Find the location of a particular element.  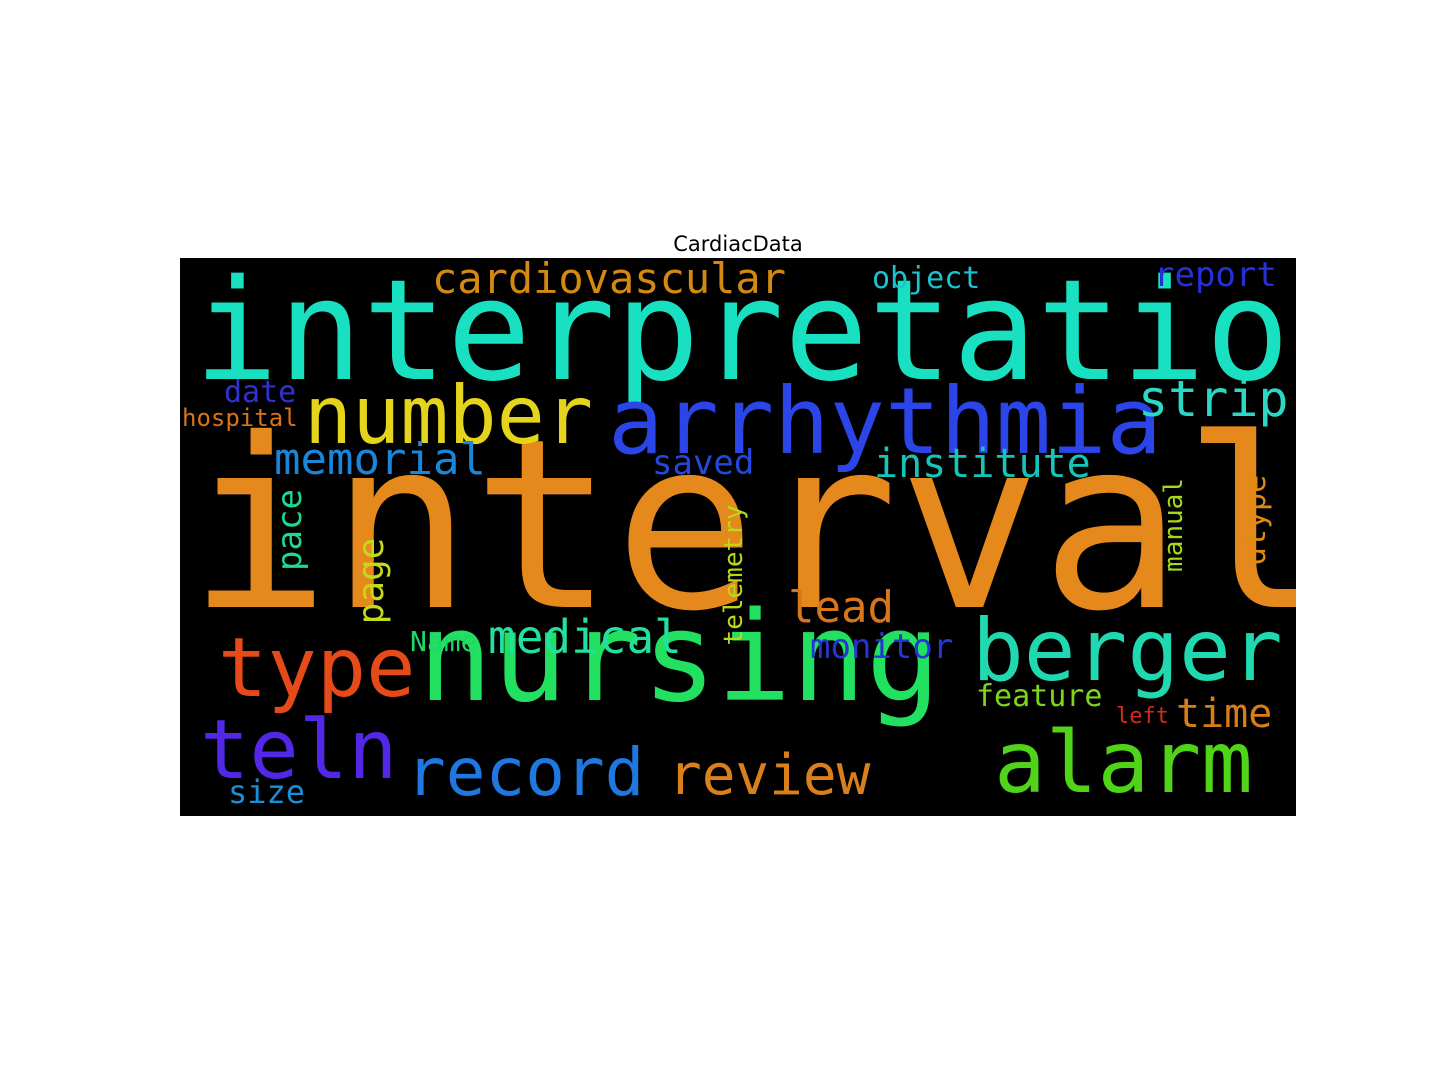

word-hospital: hospital is located at coordinates (240, 418).